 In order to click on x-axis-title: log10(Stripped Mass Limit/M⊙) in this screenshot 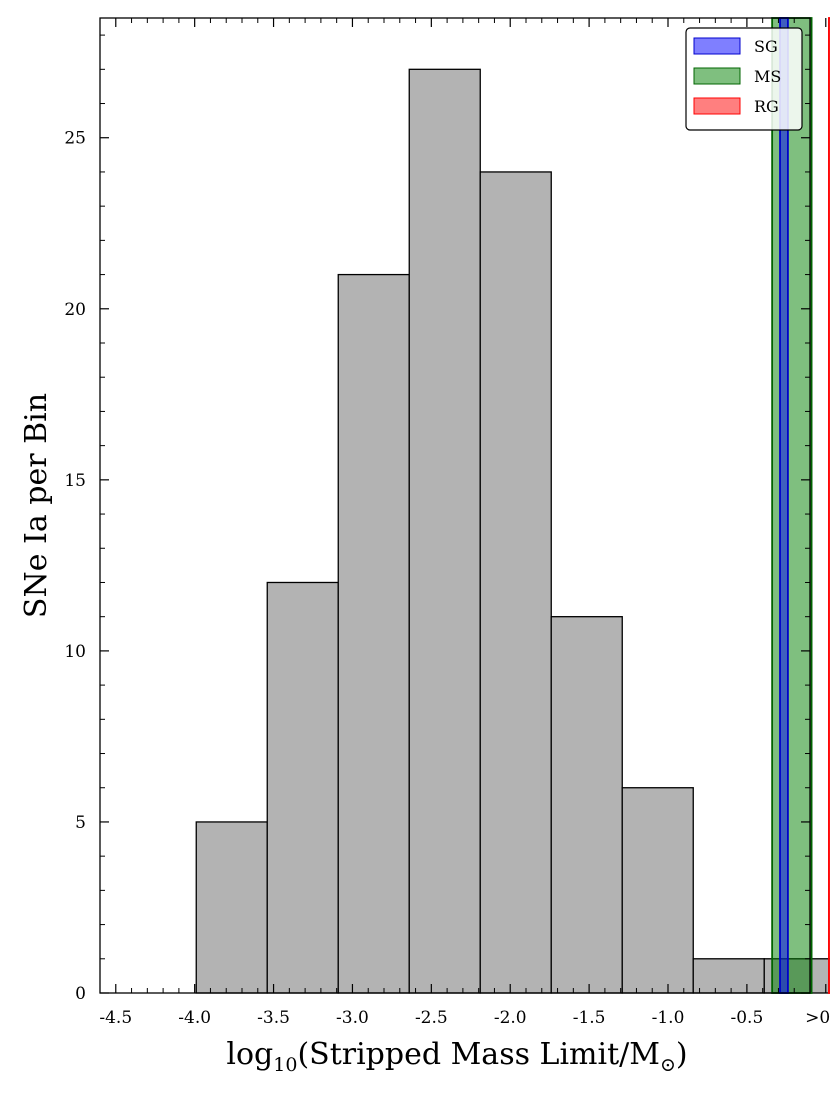, I will do `click(456, 1056)`.